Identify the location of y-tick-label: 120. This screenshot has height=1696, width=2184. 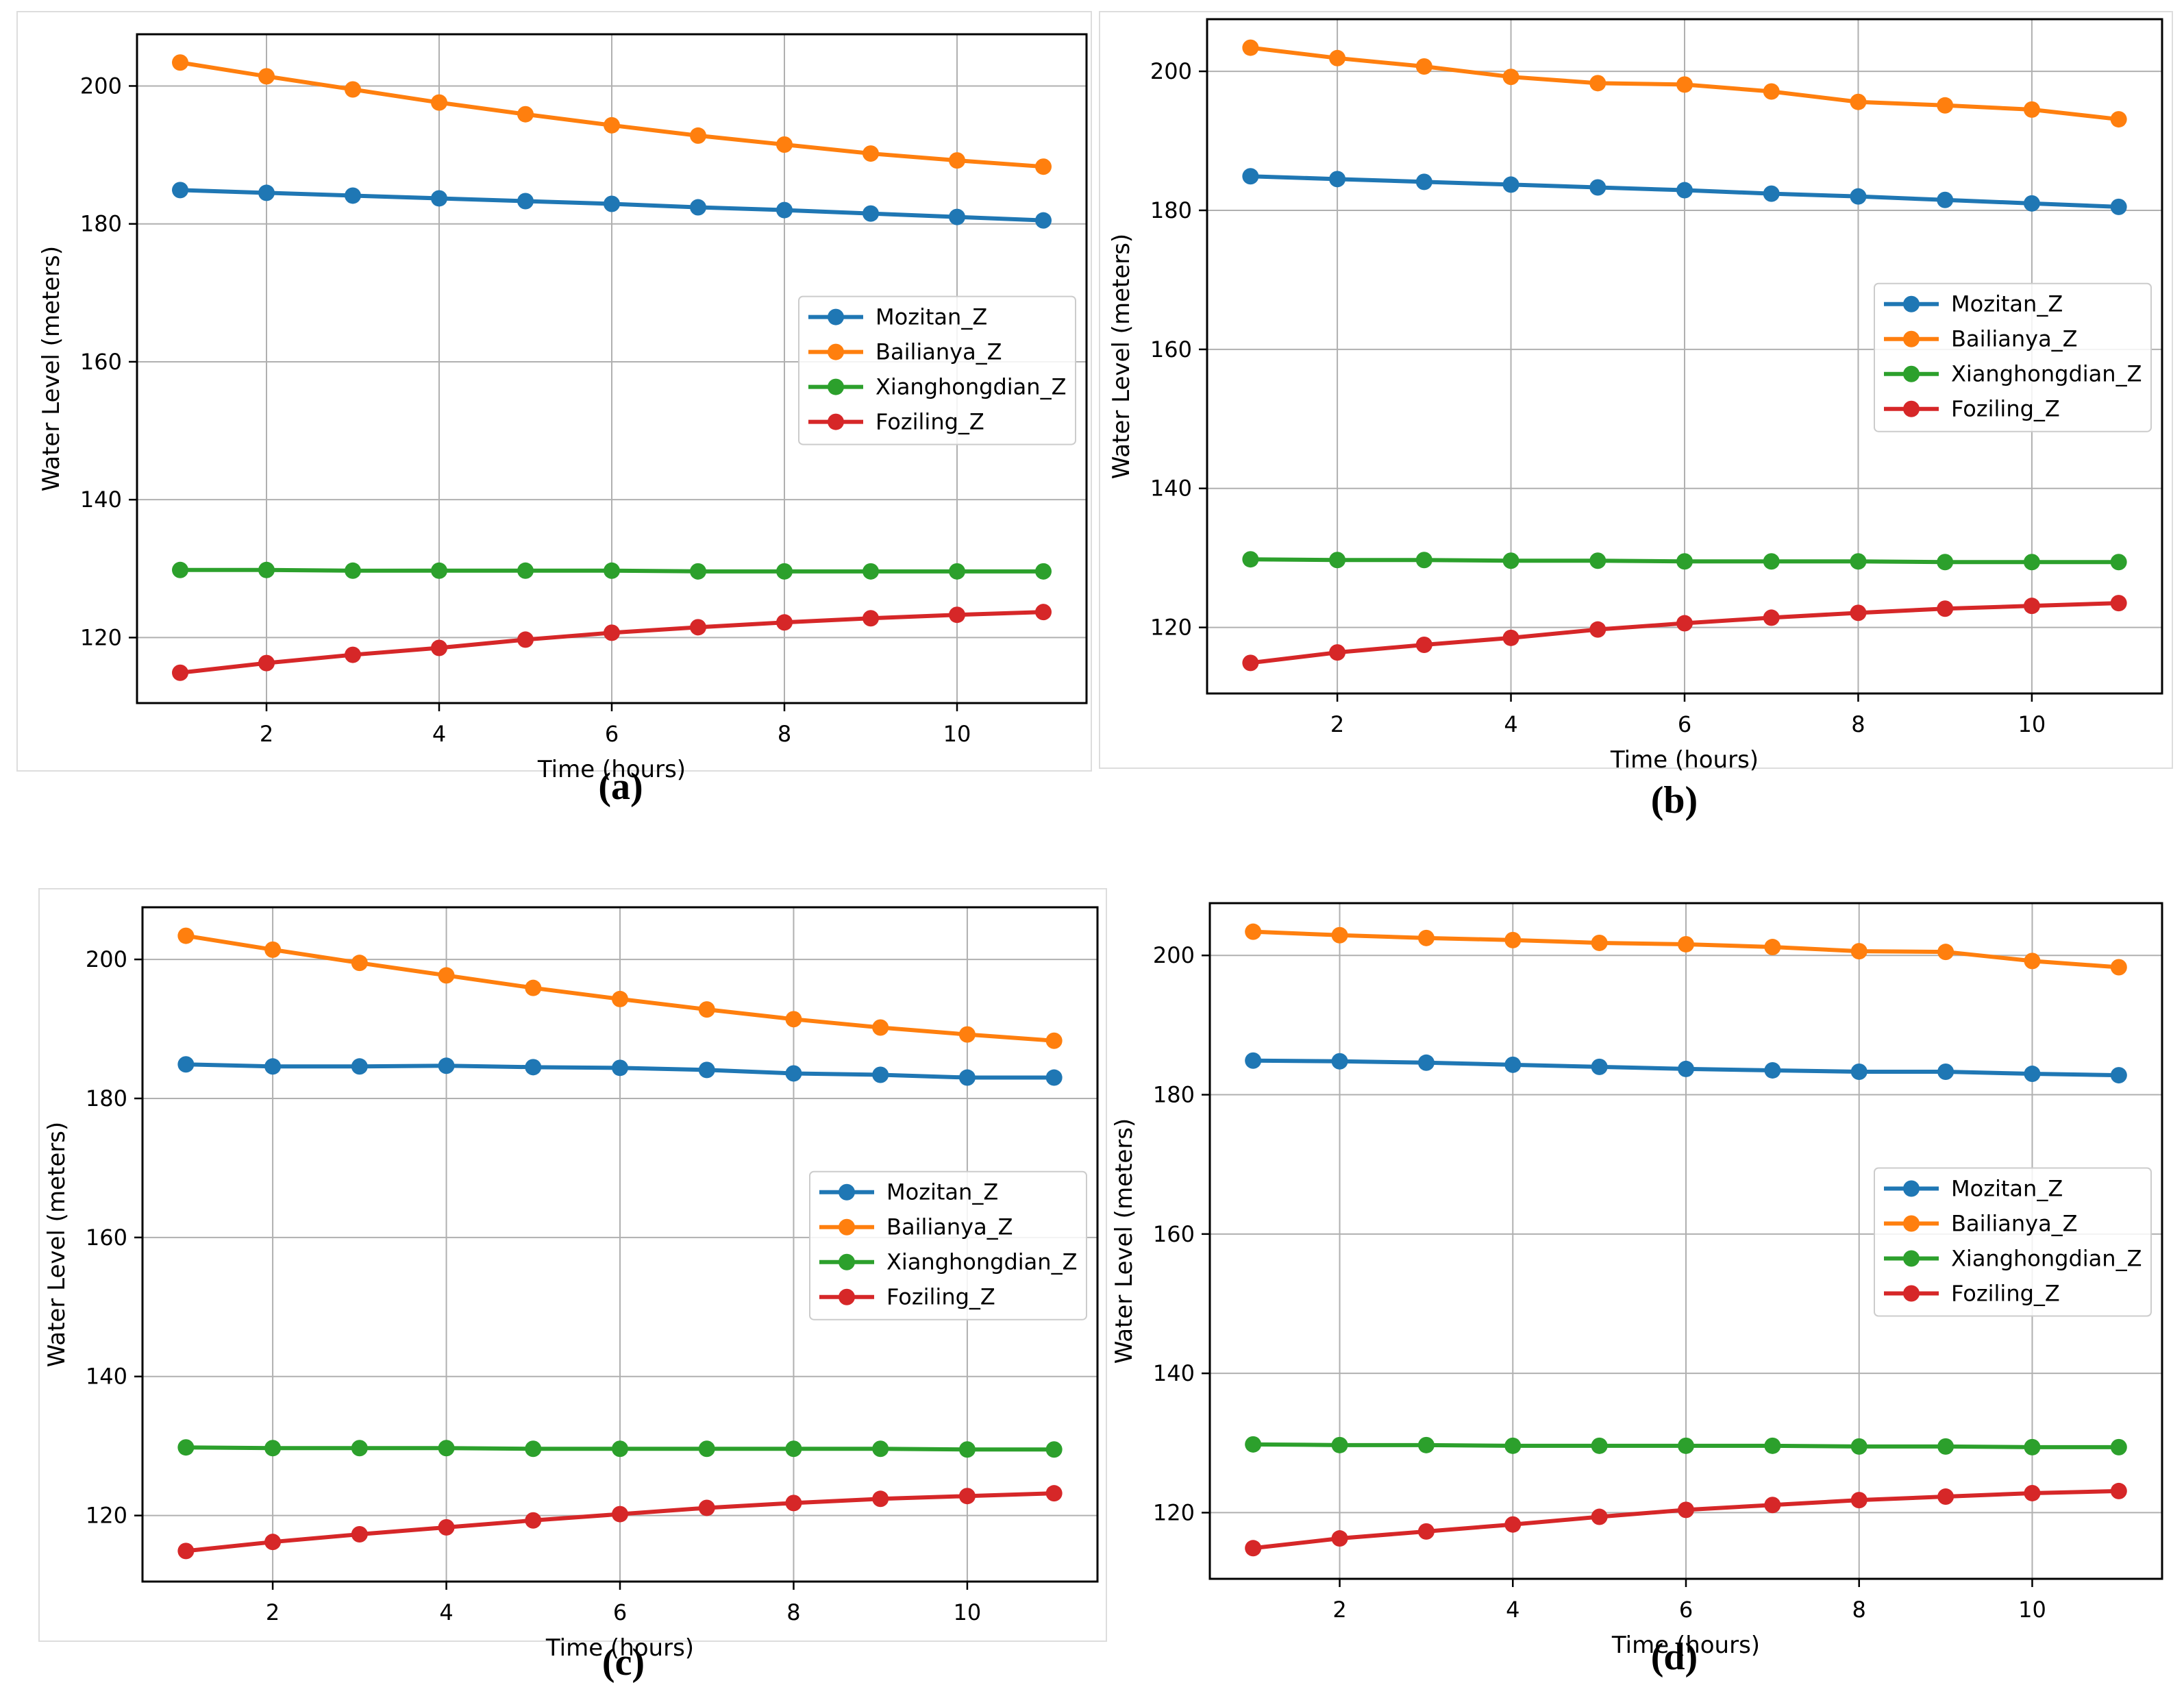
(106, 1516).